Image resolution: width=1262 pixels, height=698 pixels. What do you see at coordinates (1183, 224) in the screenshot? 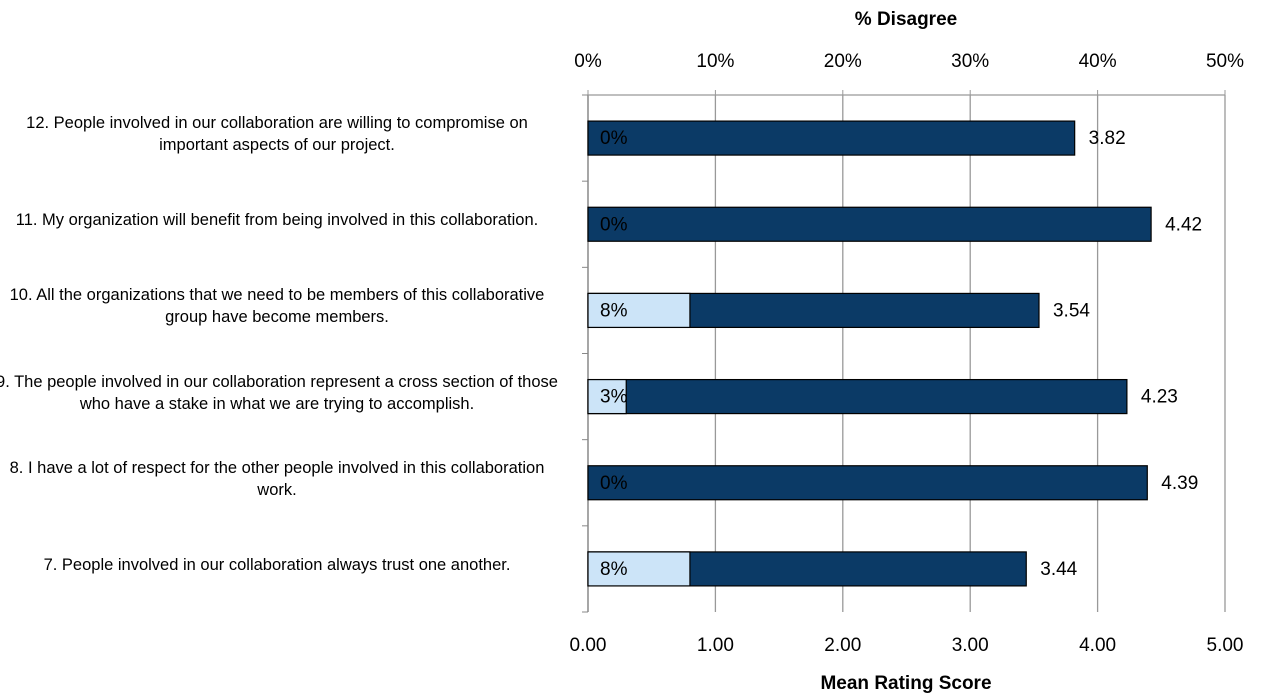
I see `data-label: 4.42` at bounding box center [1183, 224].